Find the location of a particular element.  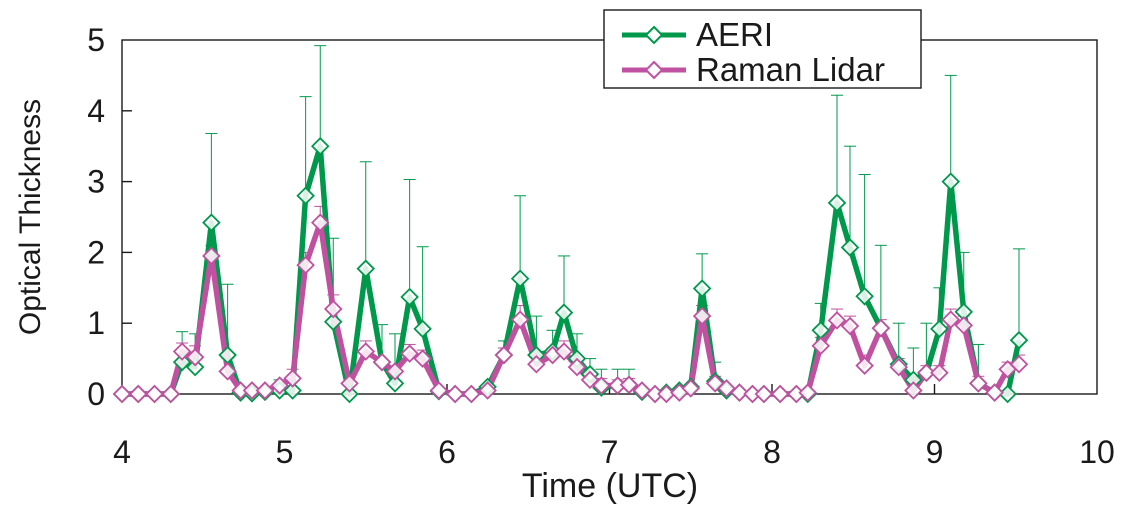

legend-label-aeri: AERI is located at coordinates (734, 34).